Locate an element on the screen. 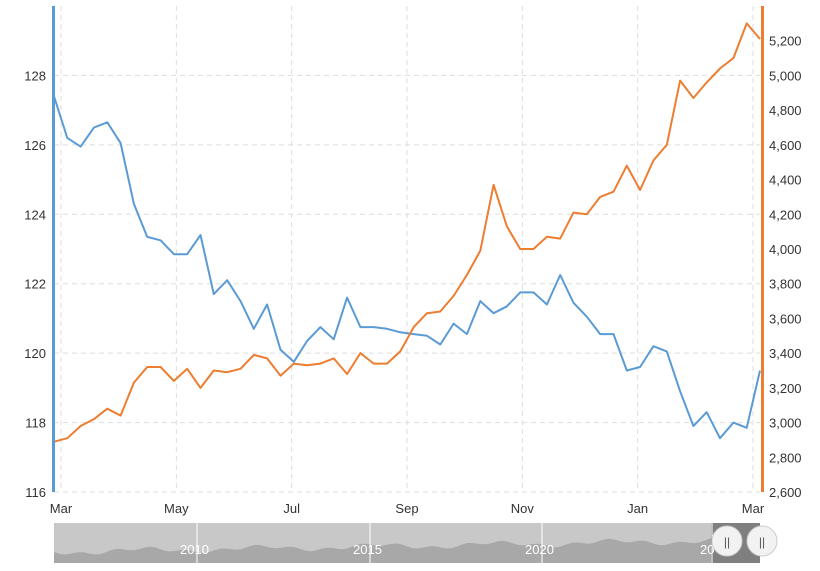 The width and height of the screenshot is (820, 571). x-tick-label: Sep is located at coordinates (406, 508).